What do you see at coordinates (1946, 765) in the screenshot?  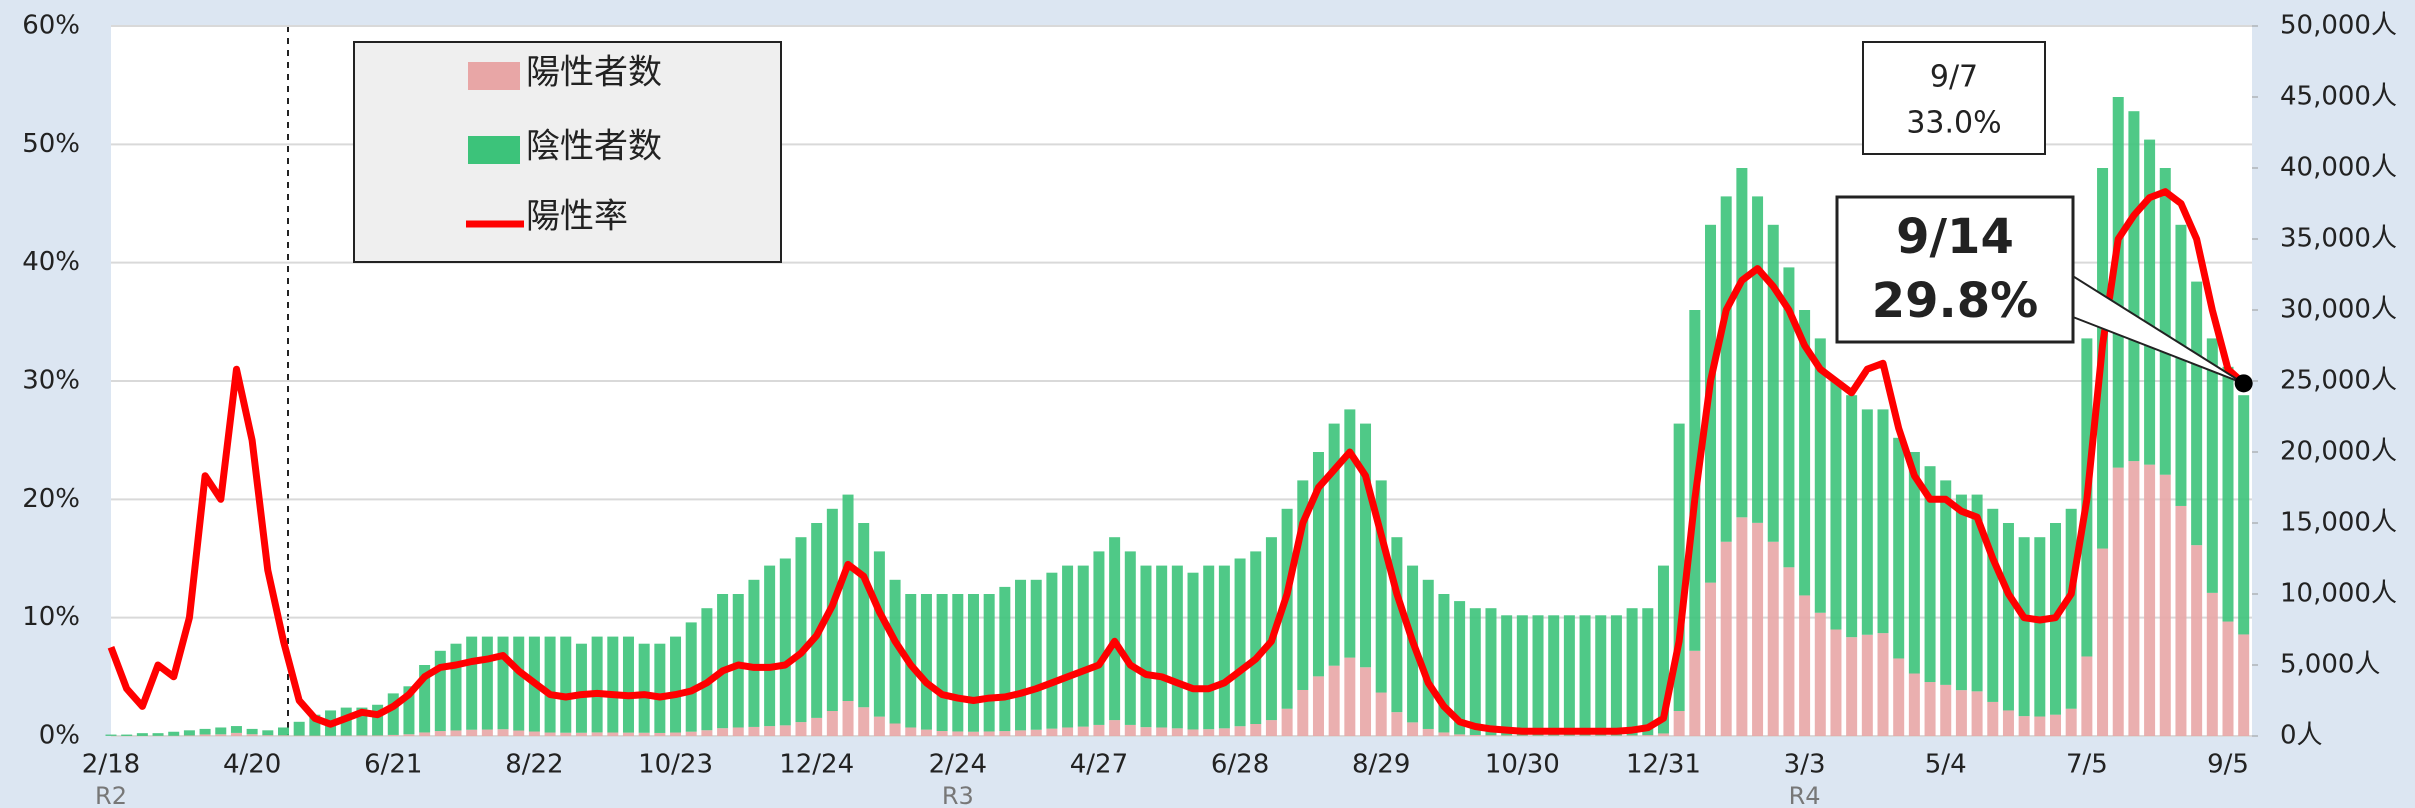 I see `x-tick-label: 5/4` at bounding box center [1946, 765].